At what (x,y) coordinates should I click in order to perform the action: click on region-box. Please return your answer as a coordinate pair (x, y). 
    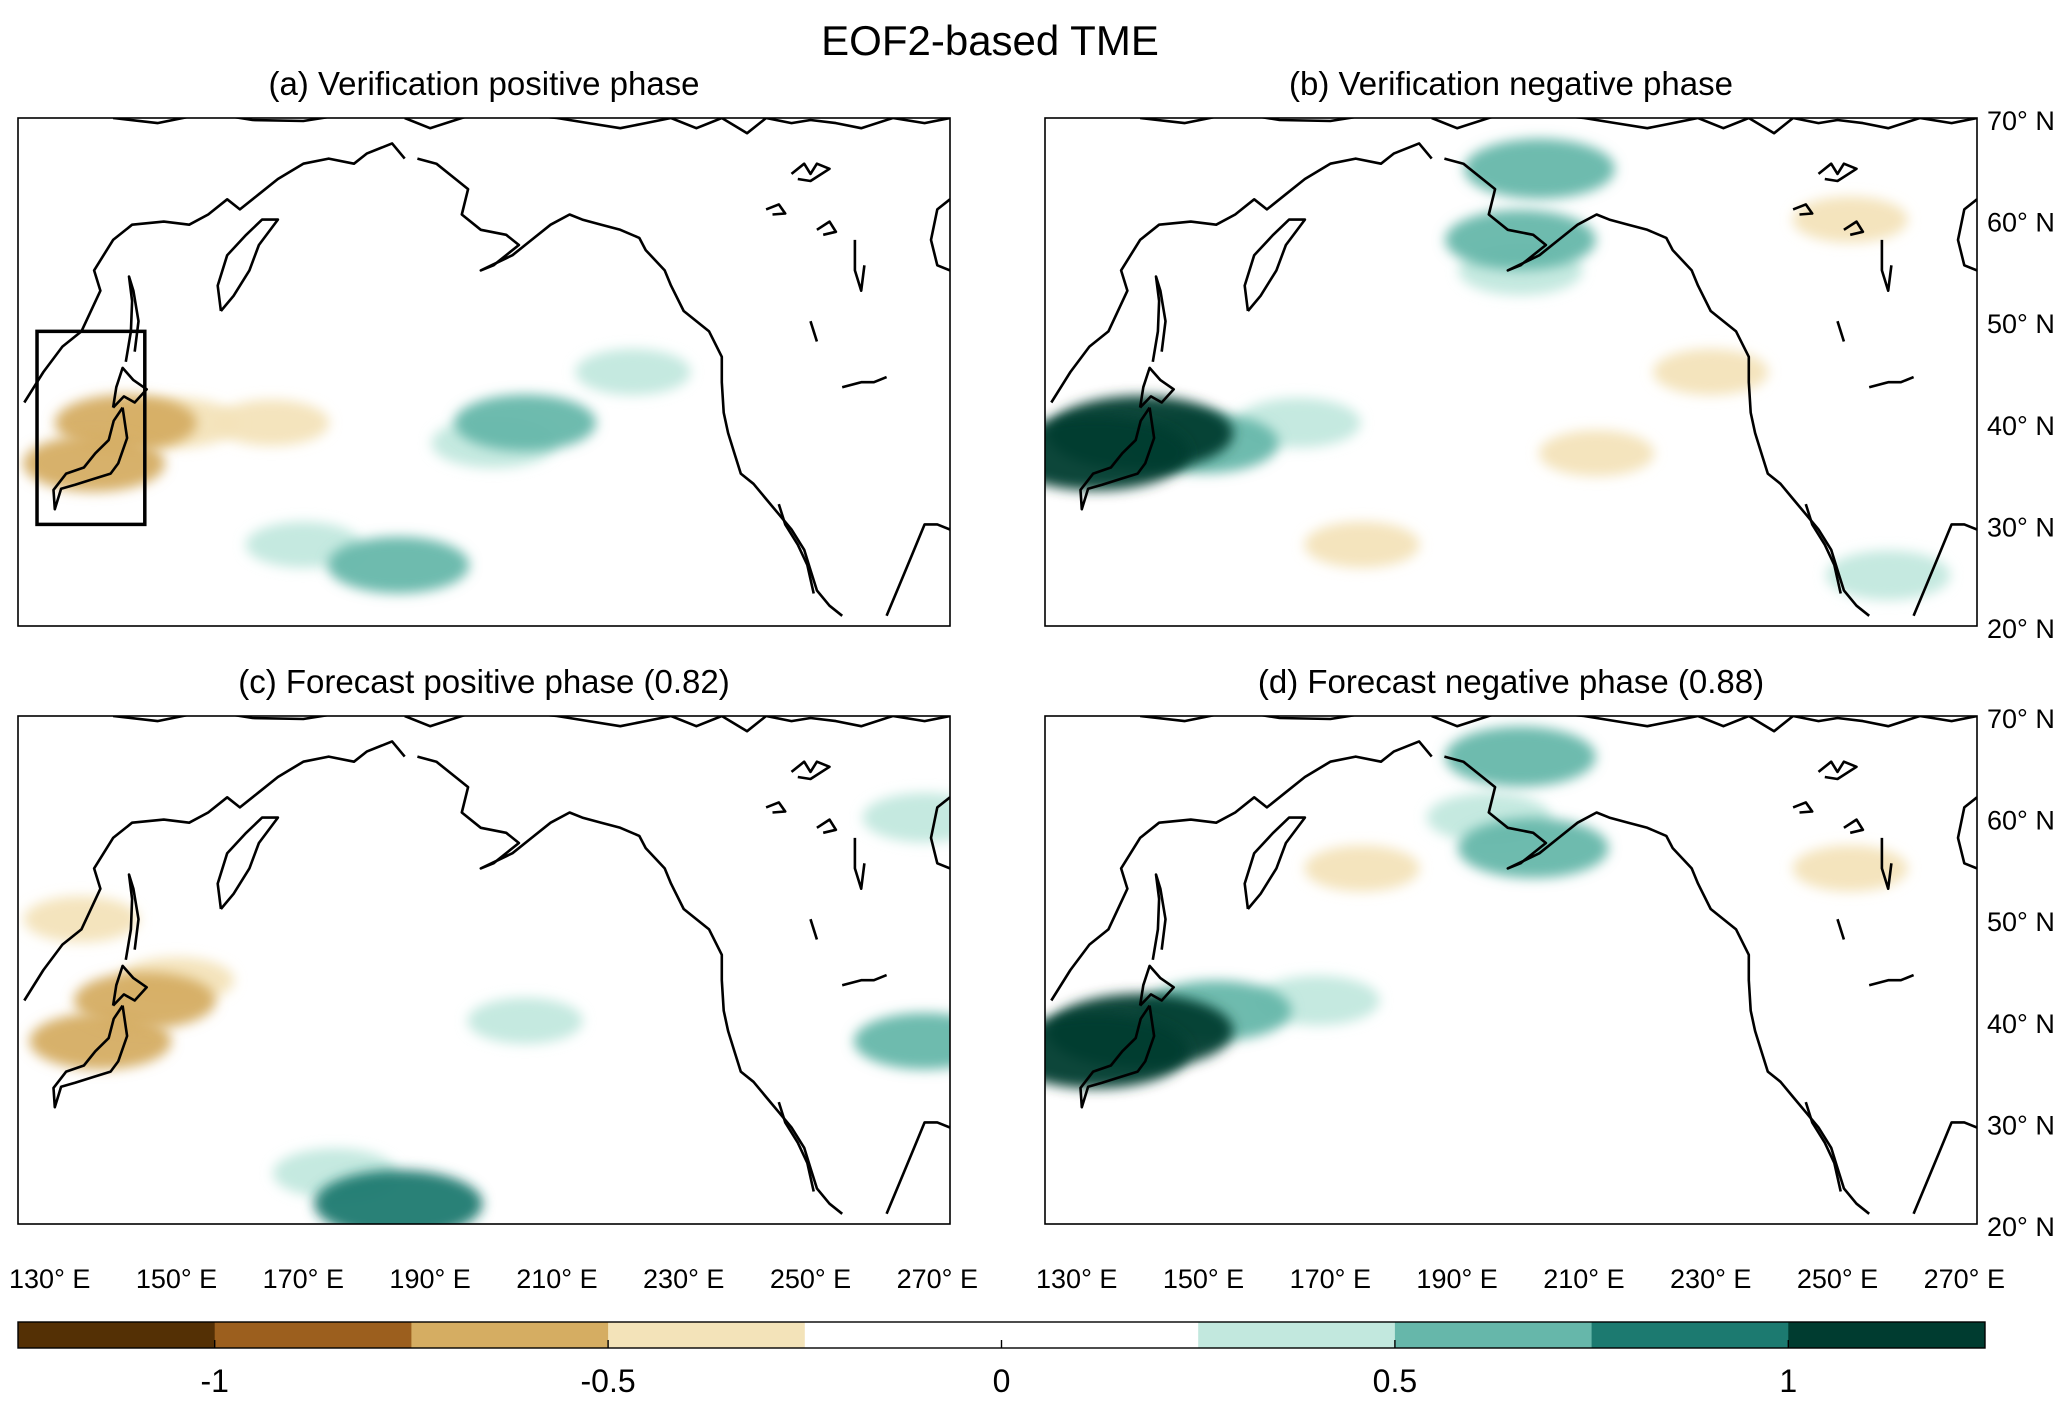
    Looking at the image, I should click on (91, 428).